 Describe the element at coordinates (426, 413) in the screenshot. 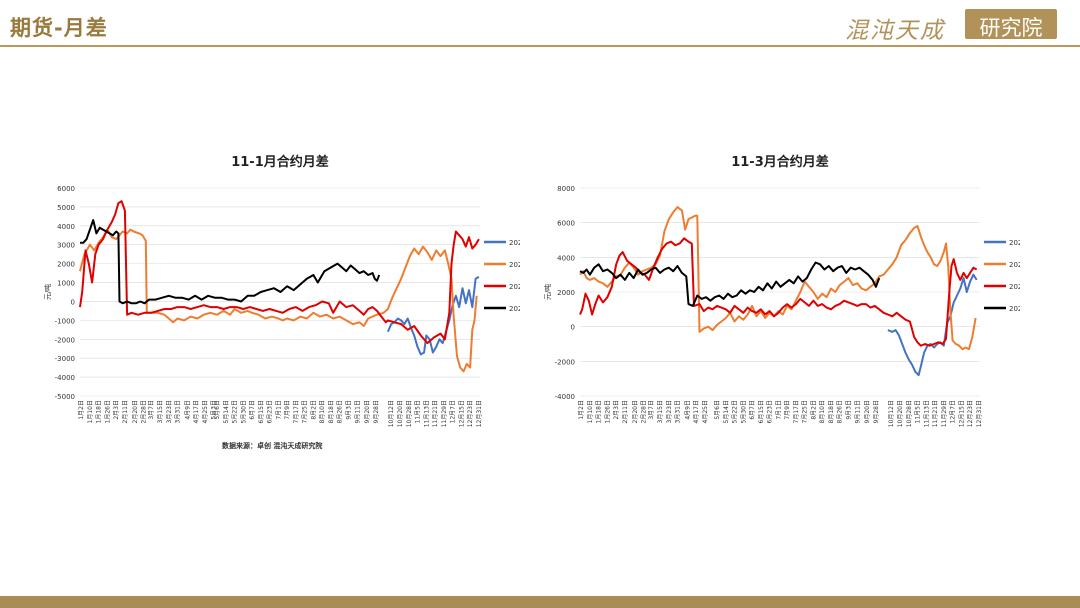

I see `x-tick-label: 11月13日` at that location.